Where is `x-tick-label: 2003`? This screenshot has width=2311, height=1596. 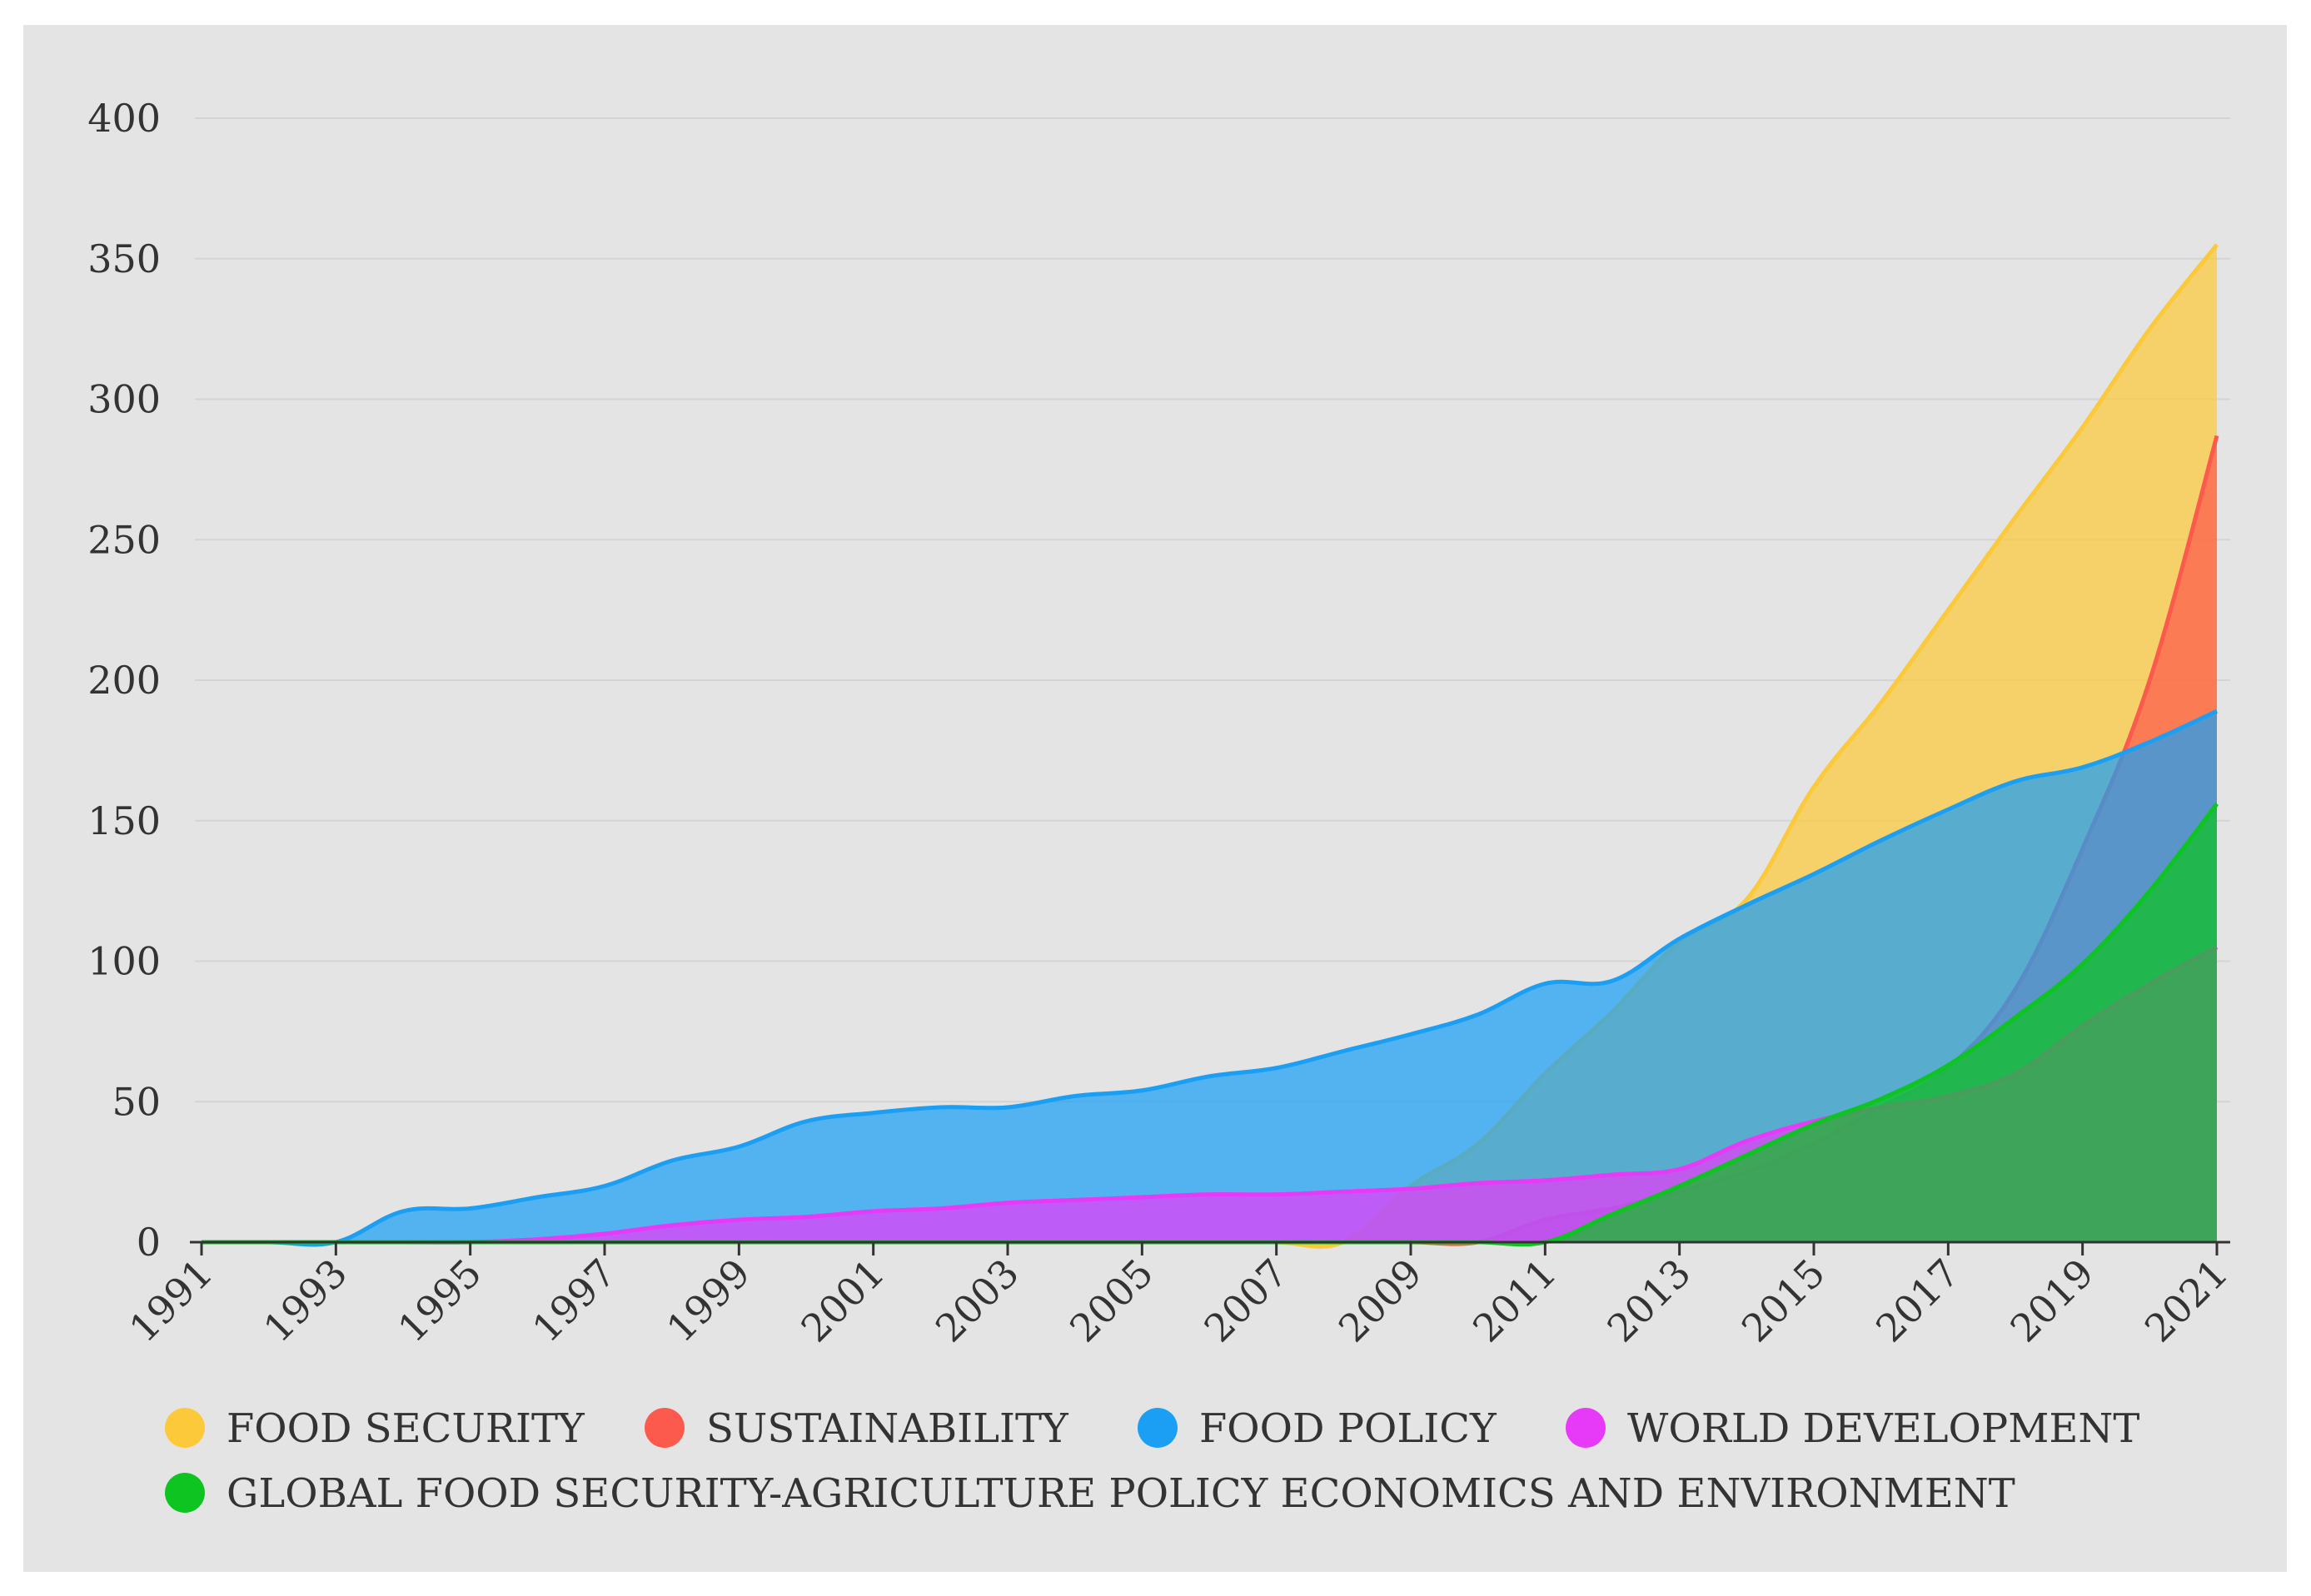
x-tick-label: 2003 is located at coordinates (978, 1300).